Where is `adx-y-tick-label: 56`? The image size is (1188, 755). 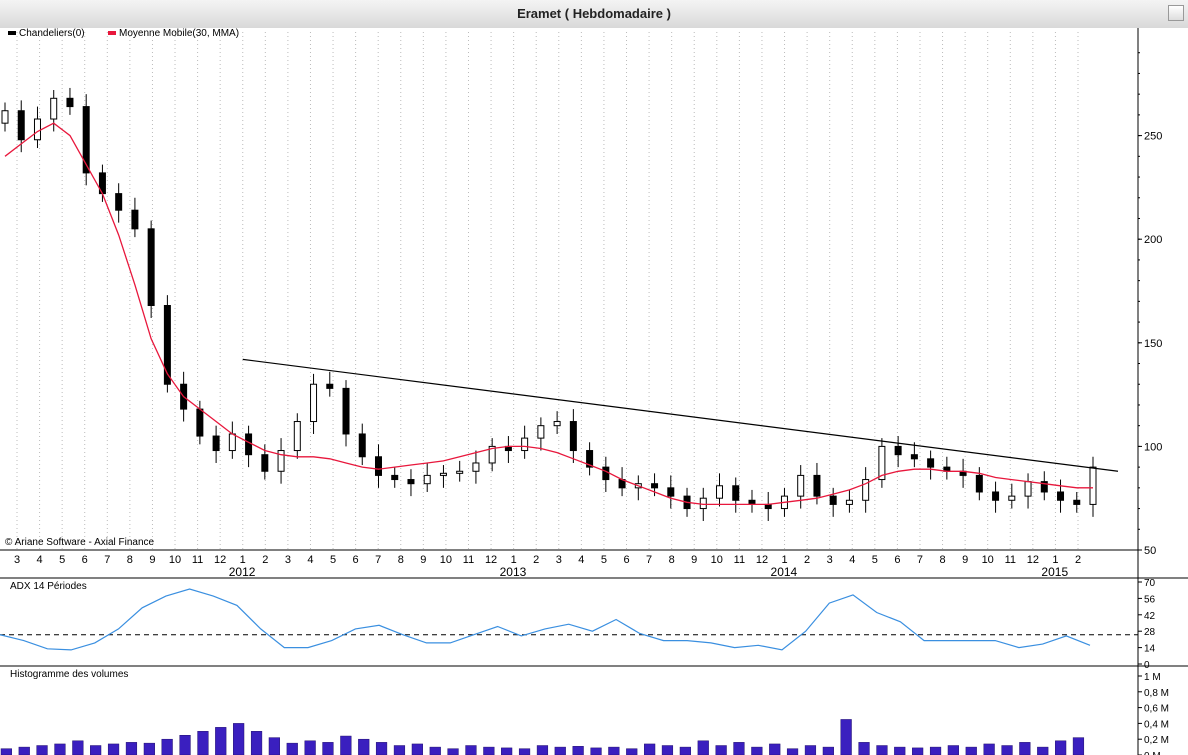
adx-y-tick-label: 56 is located at coordinates (1150, 599).